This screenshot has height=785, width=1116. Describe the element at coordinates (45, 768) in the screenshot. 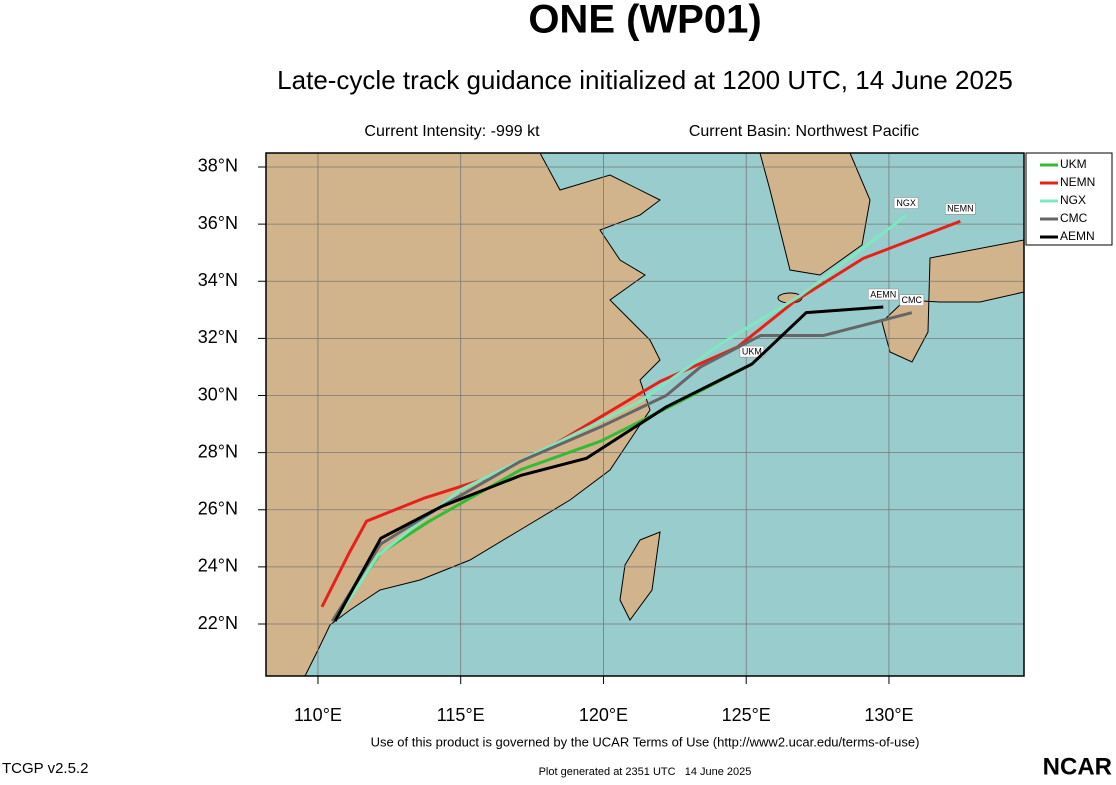

I see `version-text: TCGP v2.5.2` at that location.